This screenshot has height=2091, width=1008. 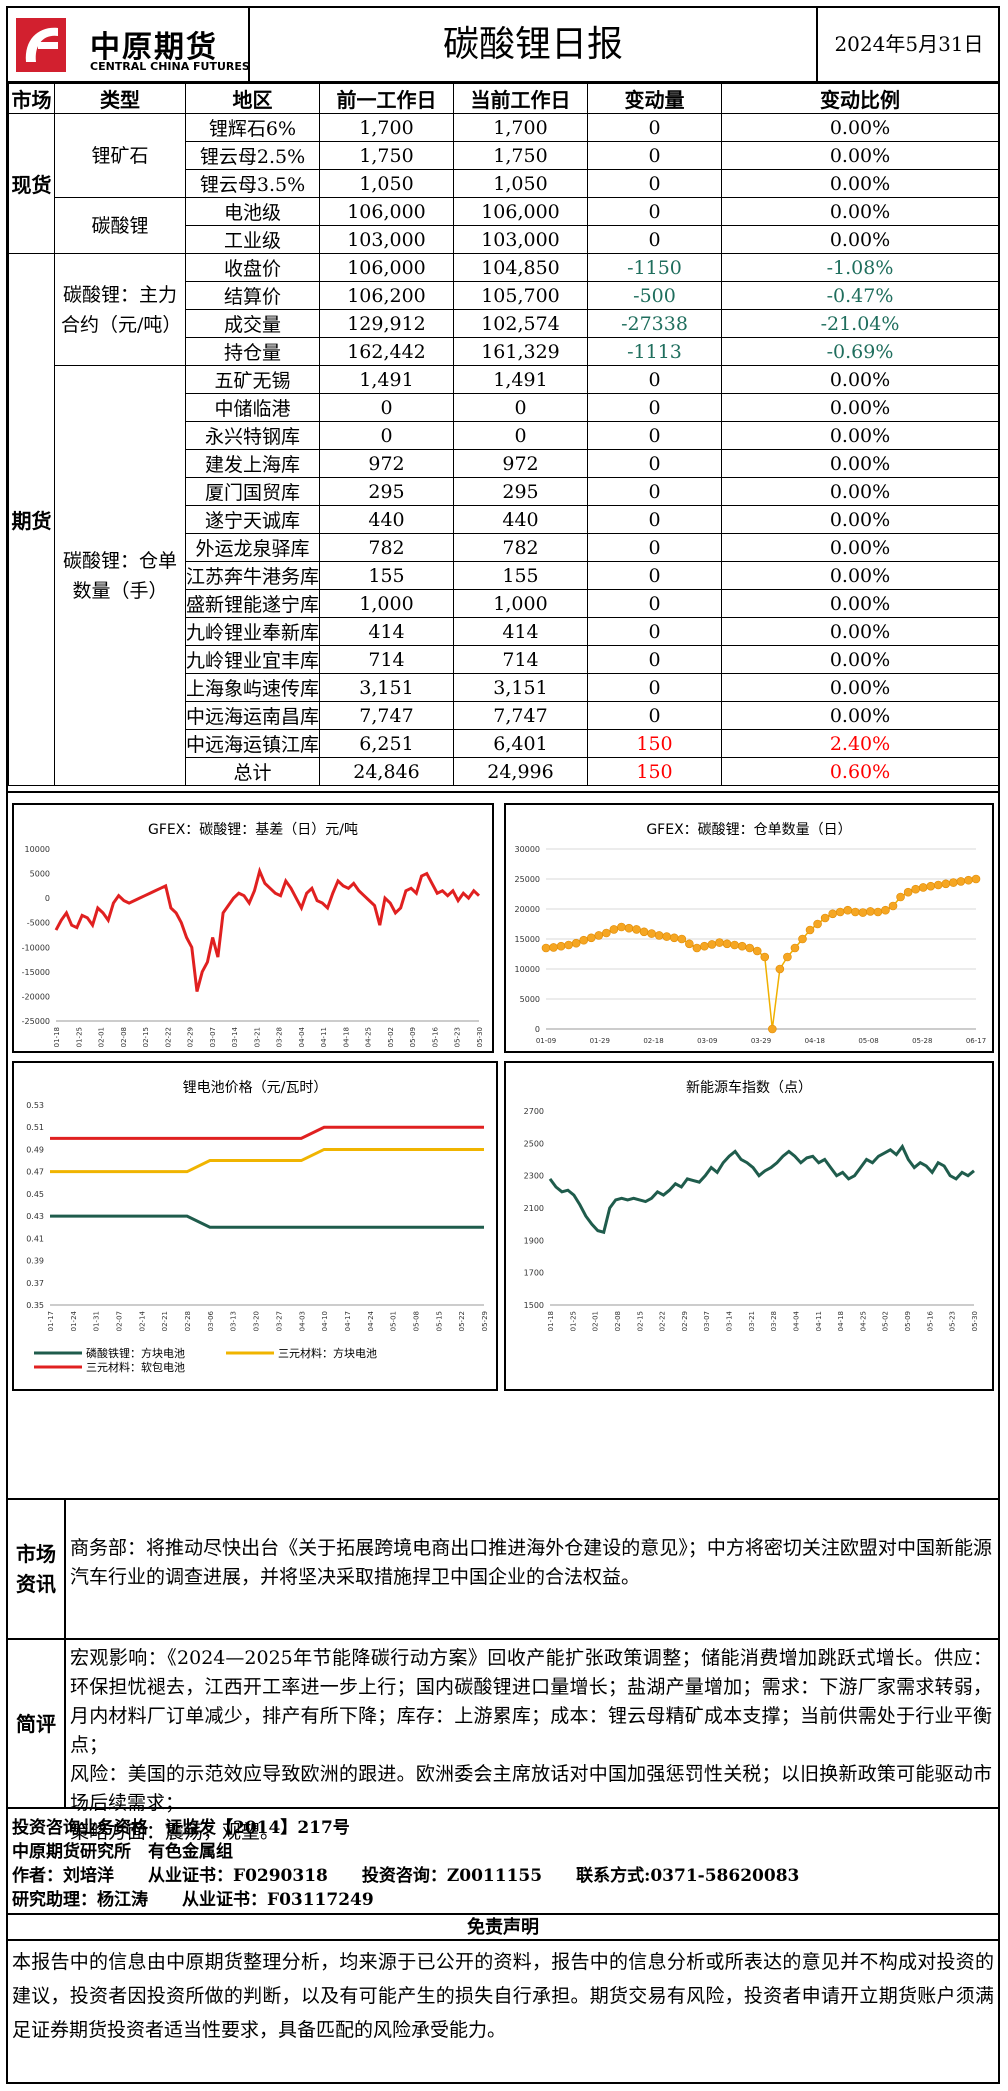 I want to click on table-row: 九岭锂业宜丰库 714 714 0 0.00%, so click(x=504, y=659).